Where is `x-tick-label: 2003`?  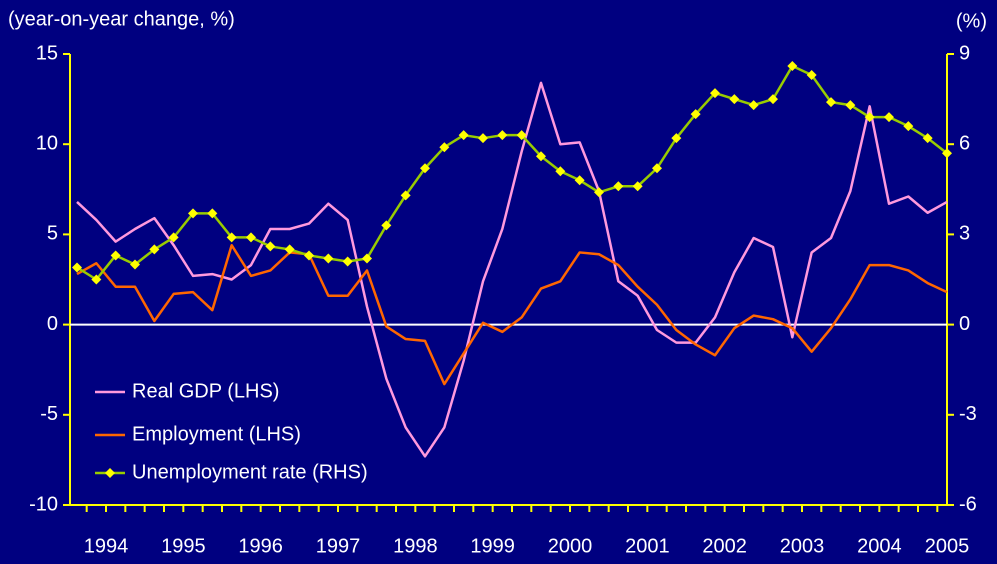 x-tick-label: 2003 is located at coordinates (802, 546).